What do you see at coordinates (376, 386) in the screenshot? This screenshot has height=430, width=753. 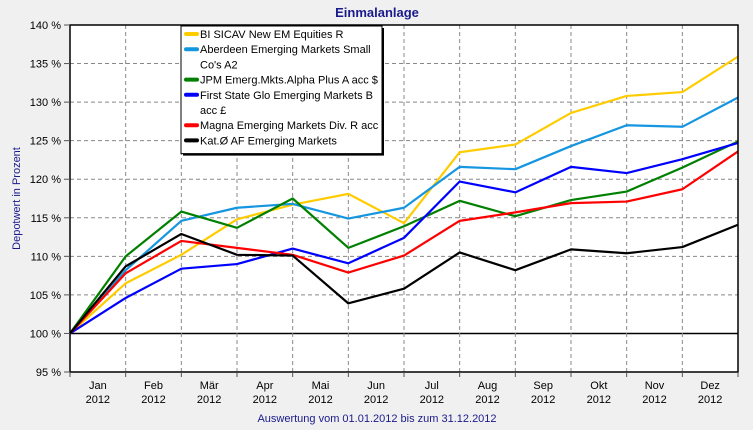 I see `x-tick-label-month: Jun` at bounding box center [376, 386].